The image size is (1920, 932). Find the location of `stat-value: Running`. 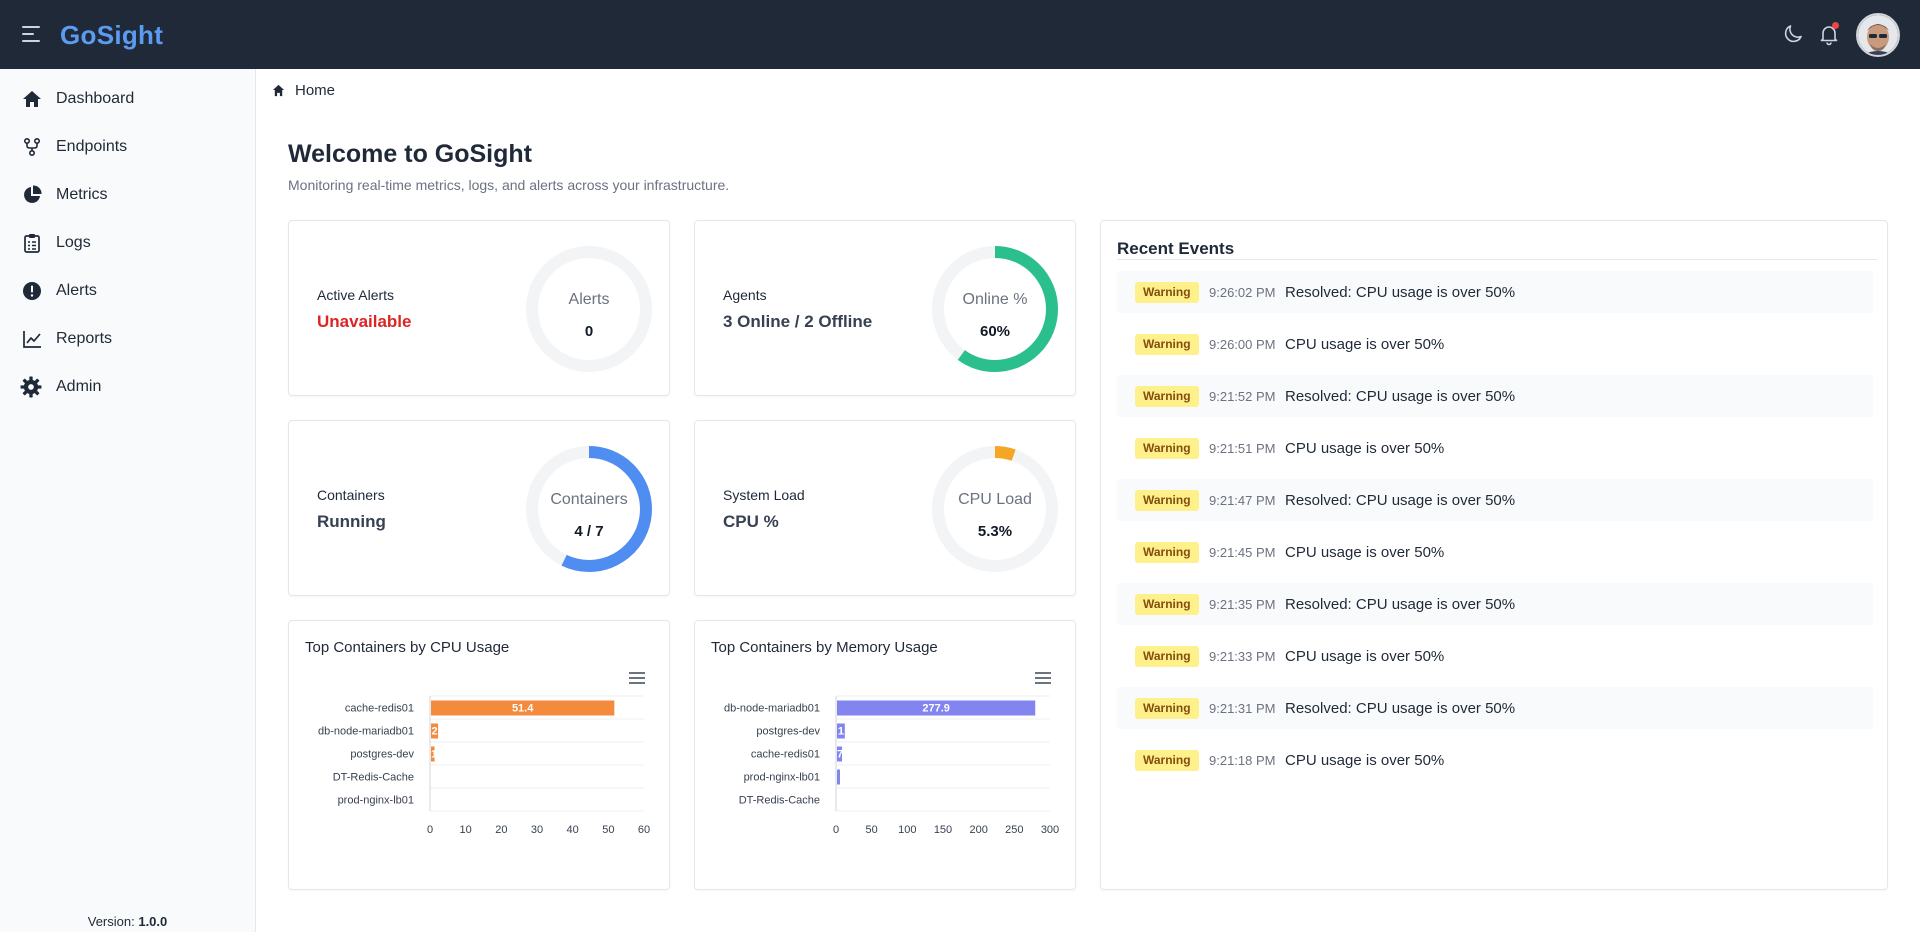

stat-value: Running is located at coordinates (351, 521).